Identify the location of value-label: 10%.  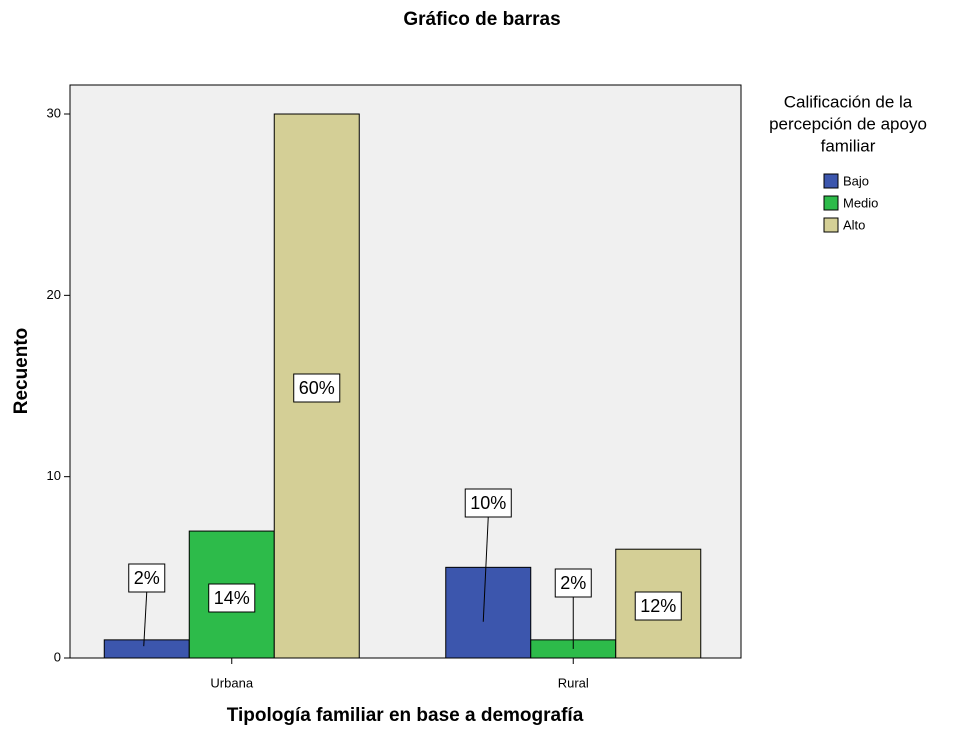
(488, 503).